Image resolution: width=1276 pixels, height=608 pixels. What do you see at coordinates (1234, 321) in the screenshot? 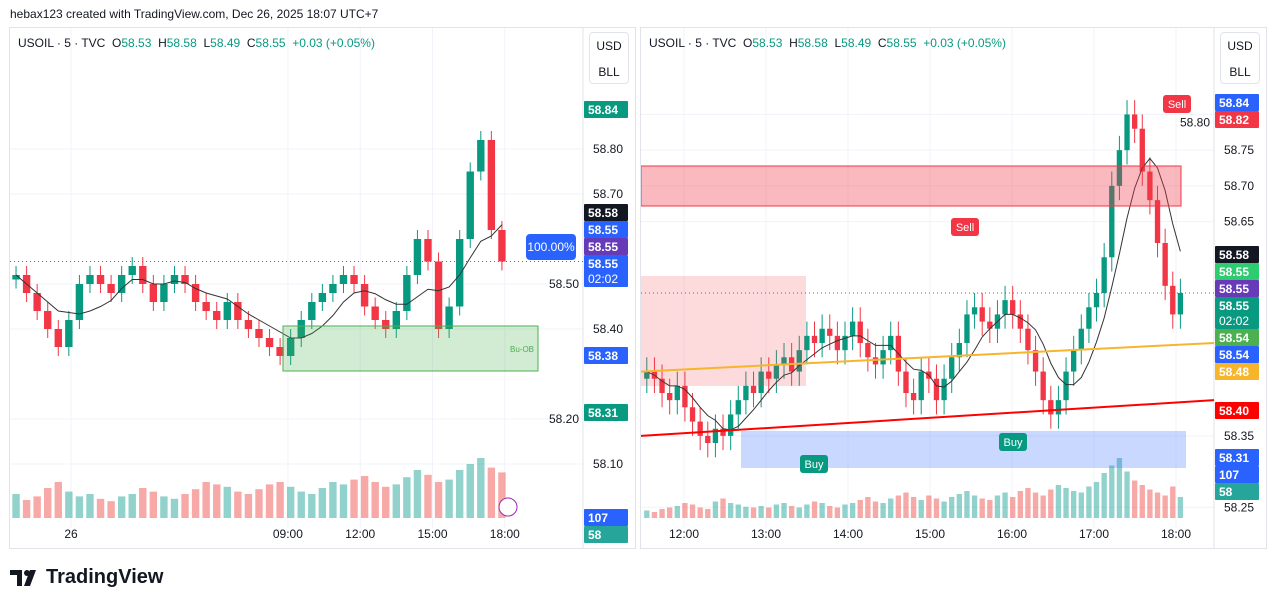
I see `countdown-label: 02:02` at bounding box center [1234, 321].